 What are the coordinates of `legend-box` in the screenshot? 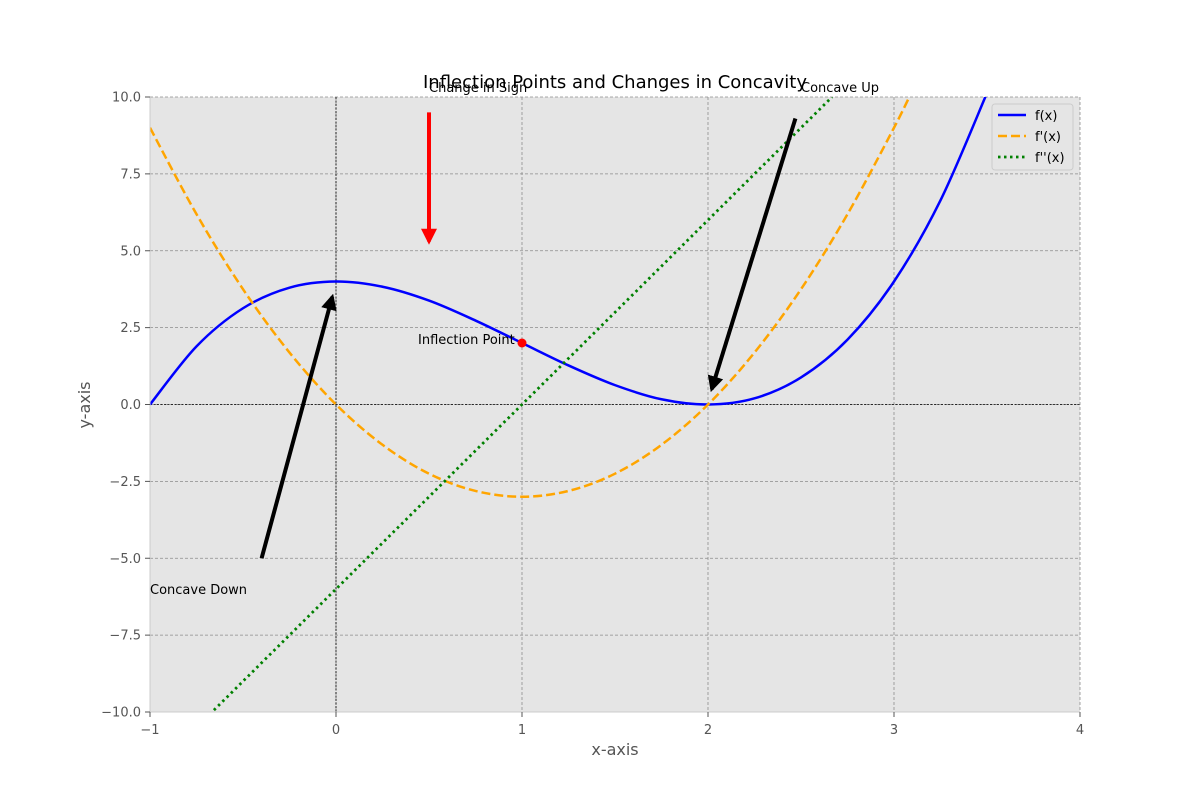 It's located at (1032, 137).